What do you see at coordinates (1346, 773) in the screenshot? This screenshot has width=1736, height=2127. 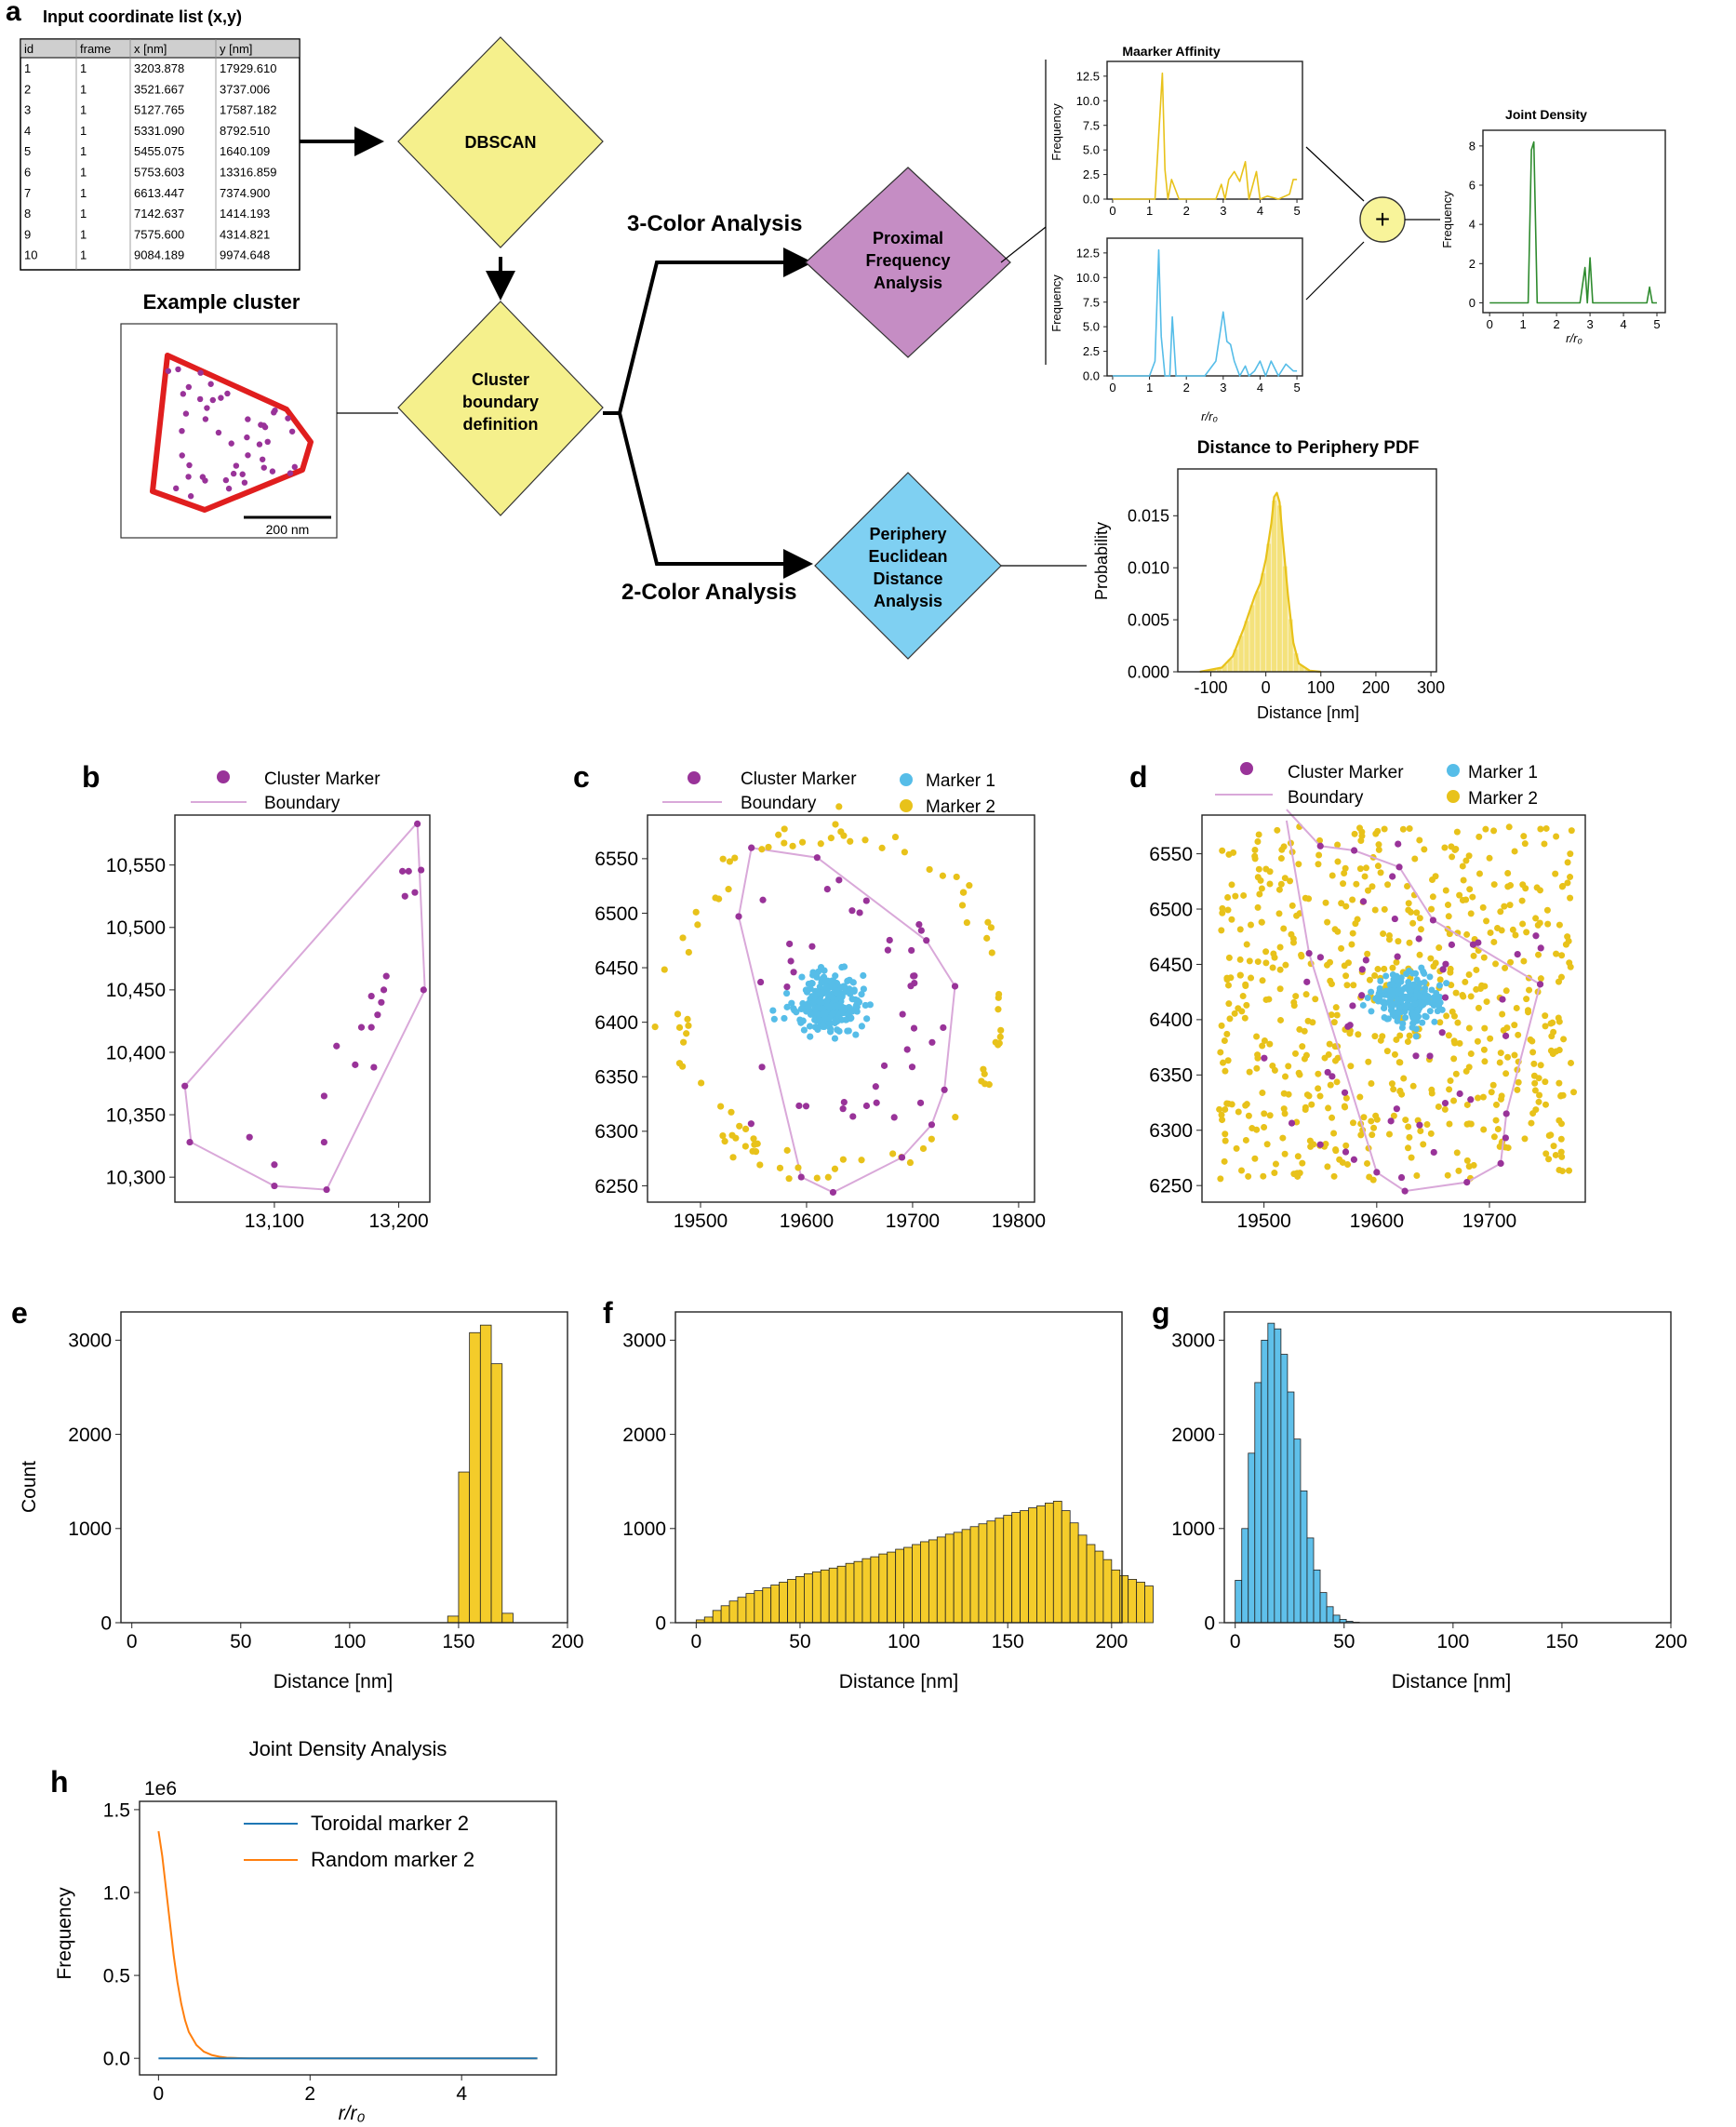 I see `legend-d-cluster-marker: Cluster Marker` at bounding box center [1346, 773].